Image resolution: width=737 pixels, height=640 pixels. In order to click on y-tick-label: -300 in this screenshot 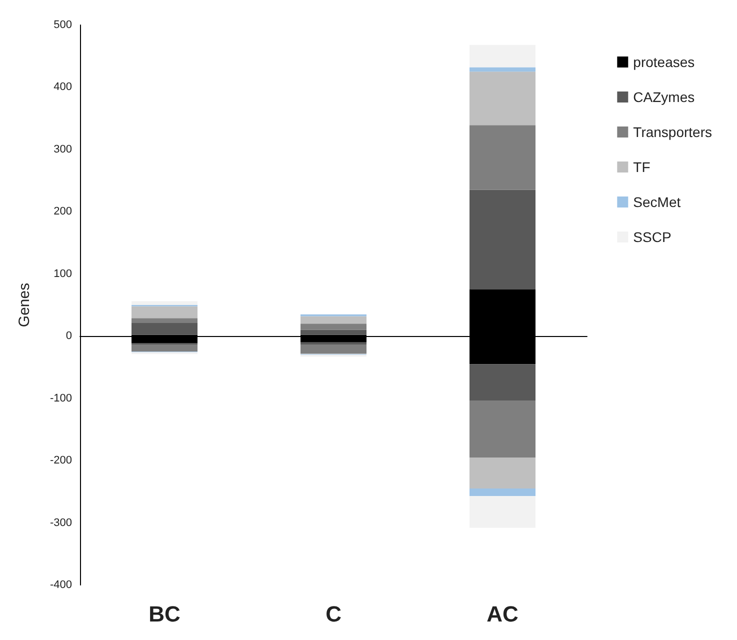, I will do `click(61, 522)`.